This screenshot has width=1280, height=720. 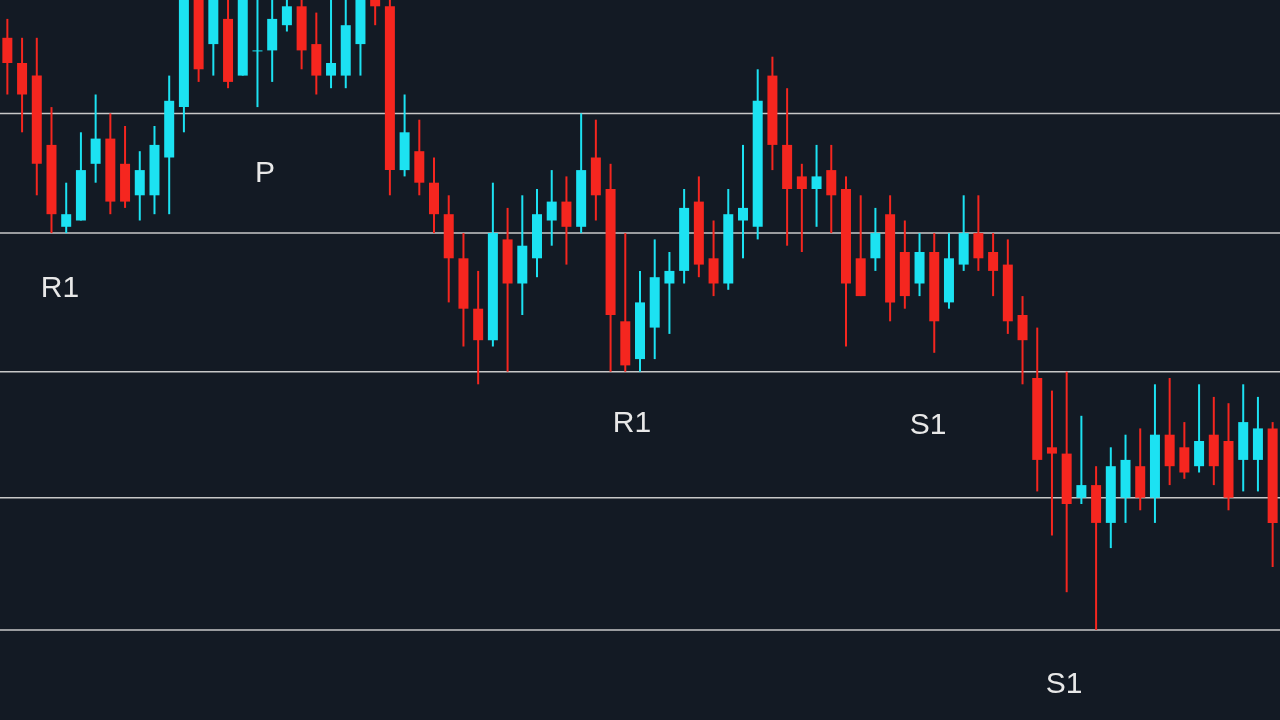 What do you see at coordinates (265, 171) in the screenshot?
I see `ref-line-label: P` at bounding box center [265, 171].